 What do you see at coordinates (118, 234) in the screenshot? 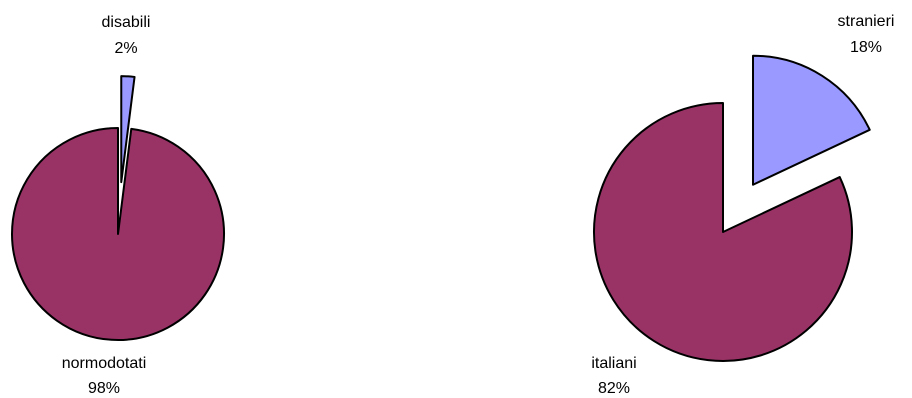
I see `pie-slice-normodotati` at bounding box center [118, 234].